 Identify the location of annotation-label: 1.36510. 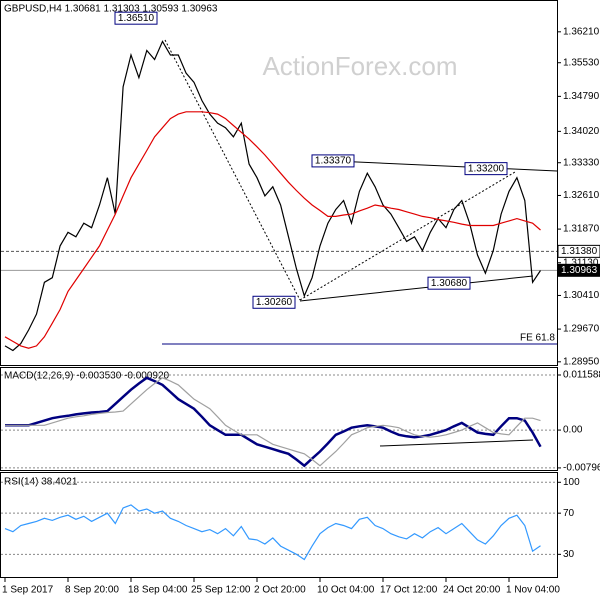
(136, 18).